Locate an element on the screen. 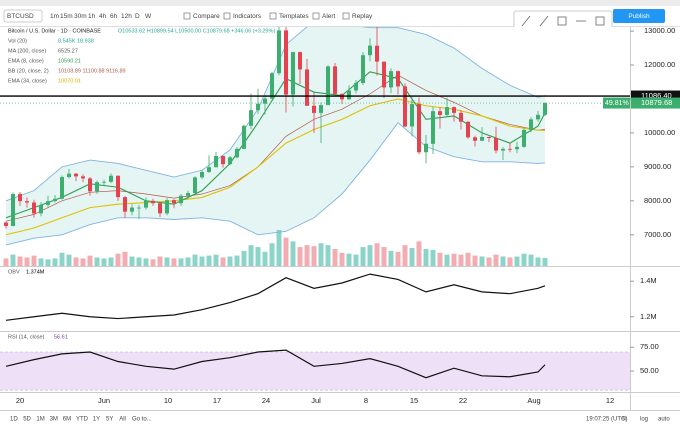 This screenshot has width=680, height=428. scale-option: auto is located at coordinates (664, 420).